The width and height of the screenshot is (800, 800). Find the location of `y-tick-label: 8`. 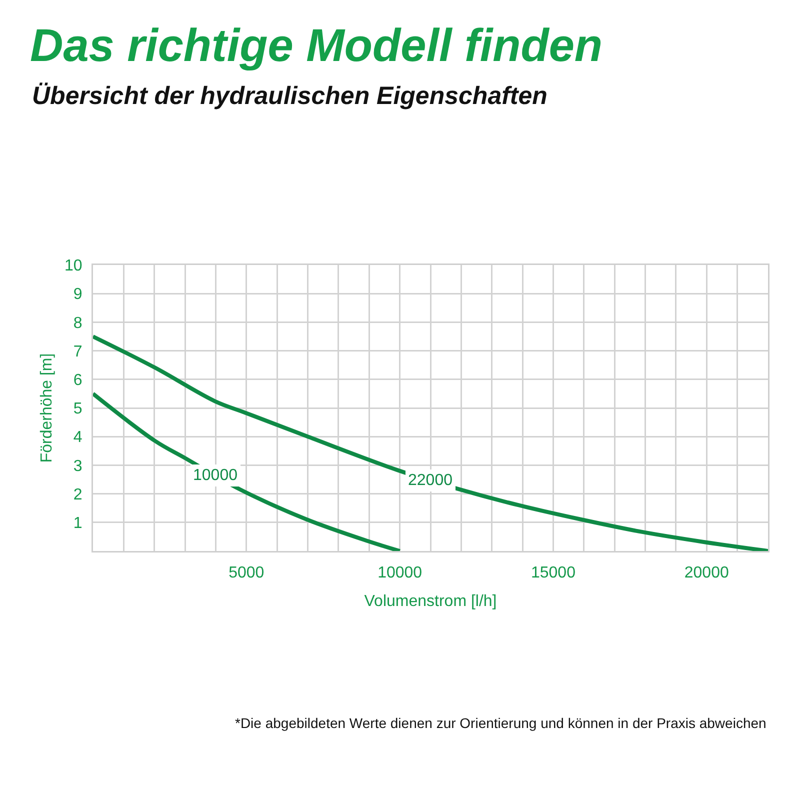

y-tick-label: 8 is located at coordinates (77, 323).